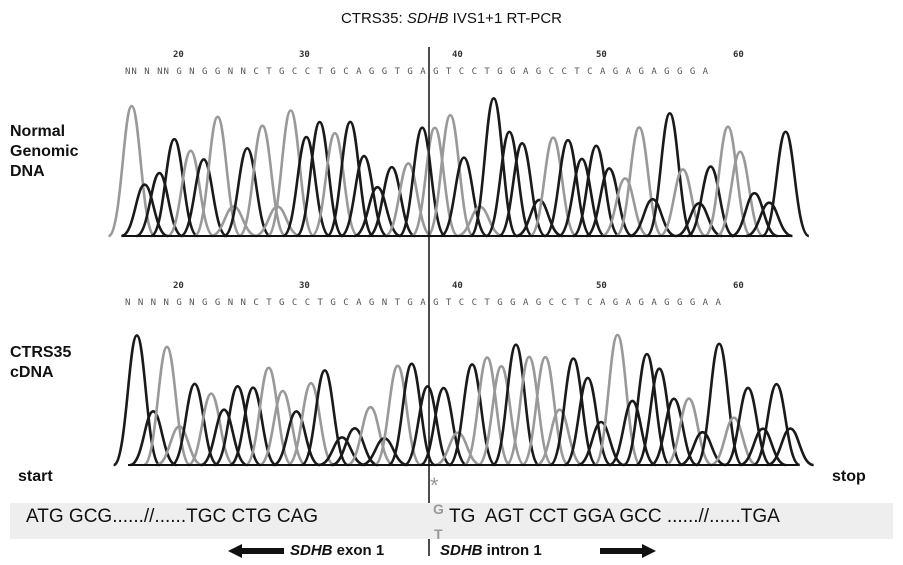  Describe the element at coordinates (337, 550) in the screenshot. I see `exon-caption: SDHB exon 1` at that location.